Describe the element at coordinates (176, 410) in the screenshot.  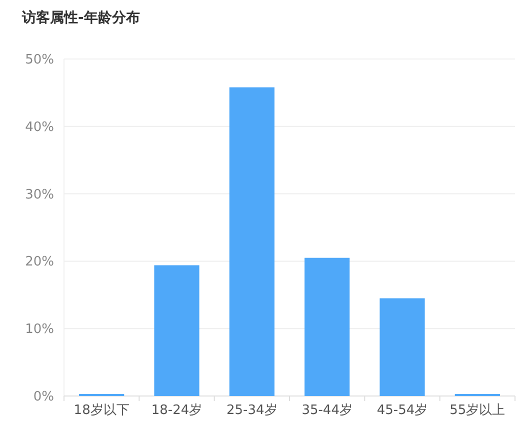
I see `x-tick-label: 18-24岁` at that location.